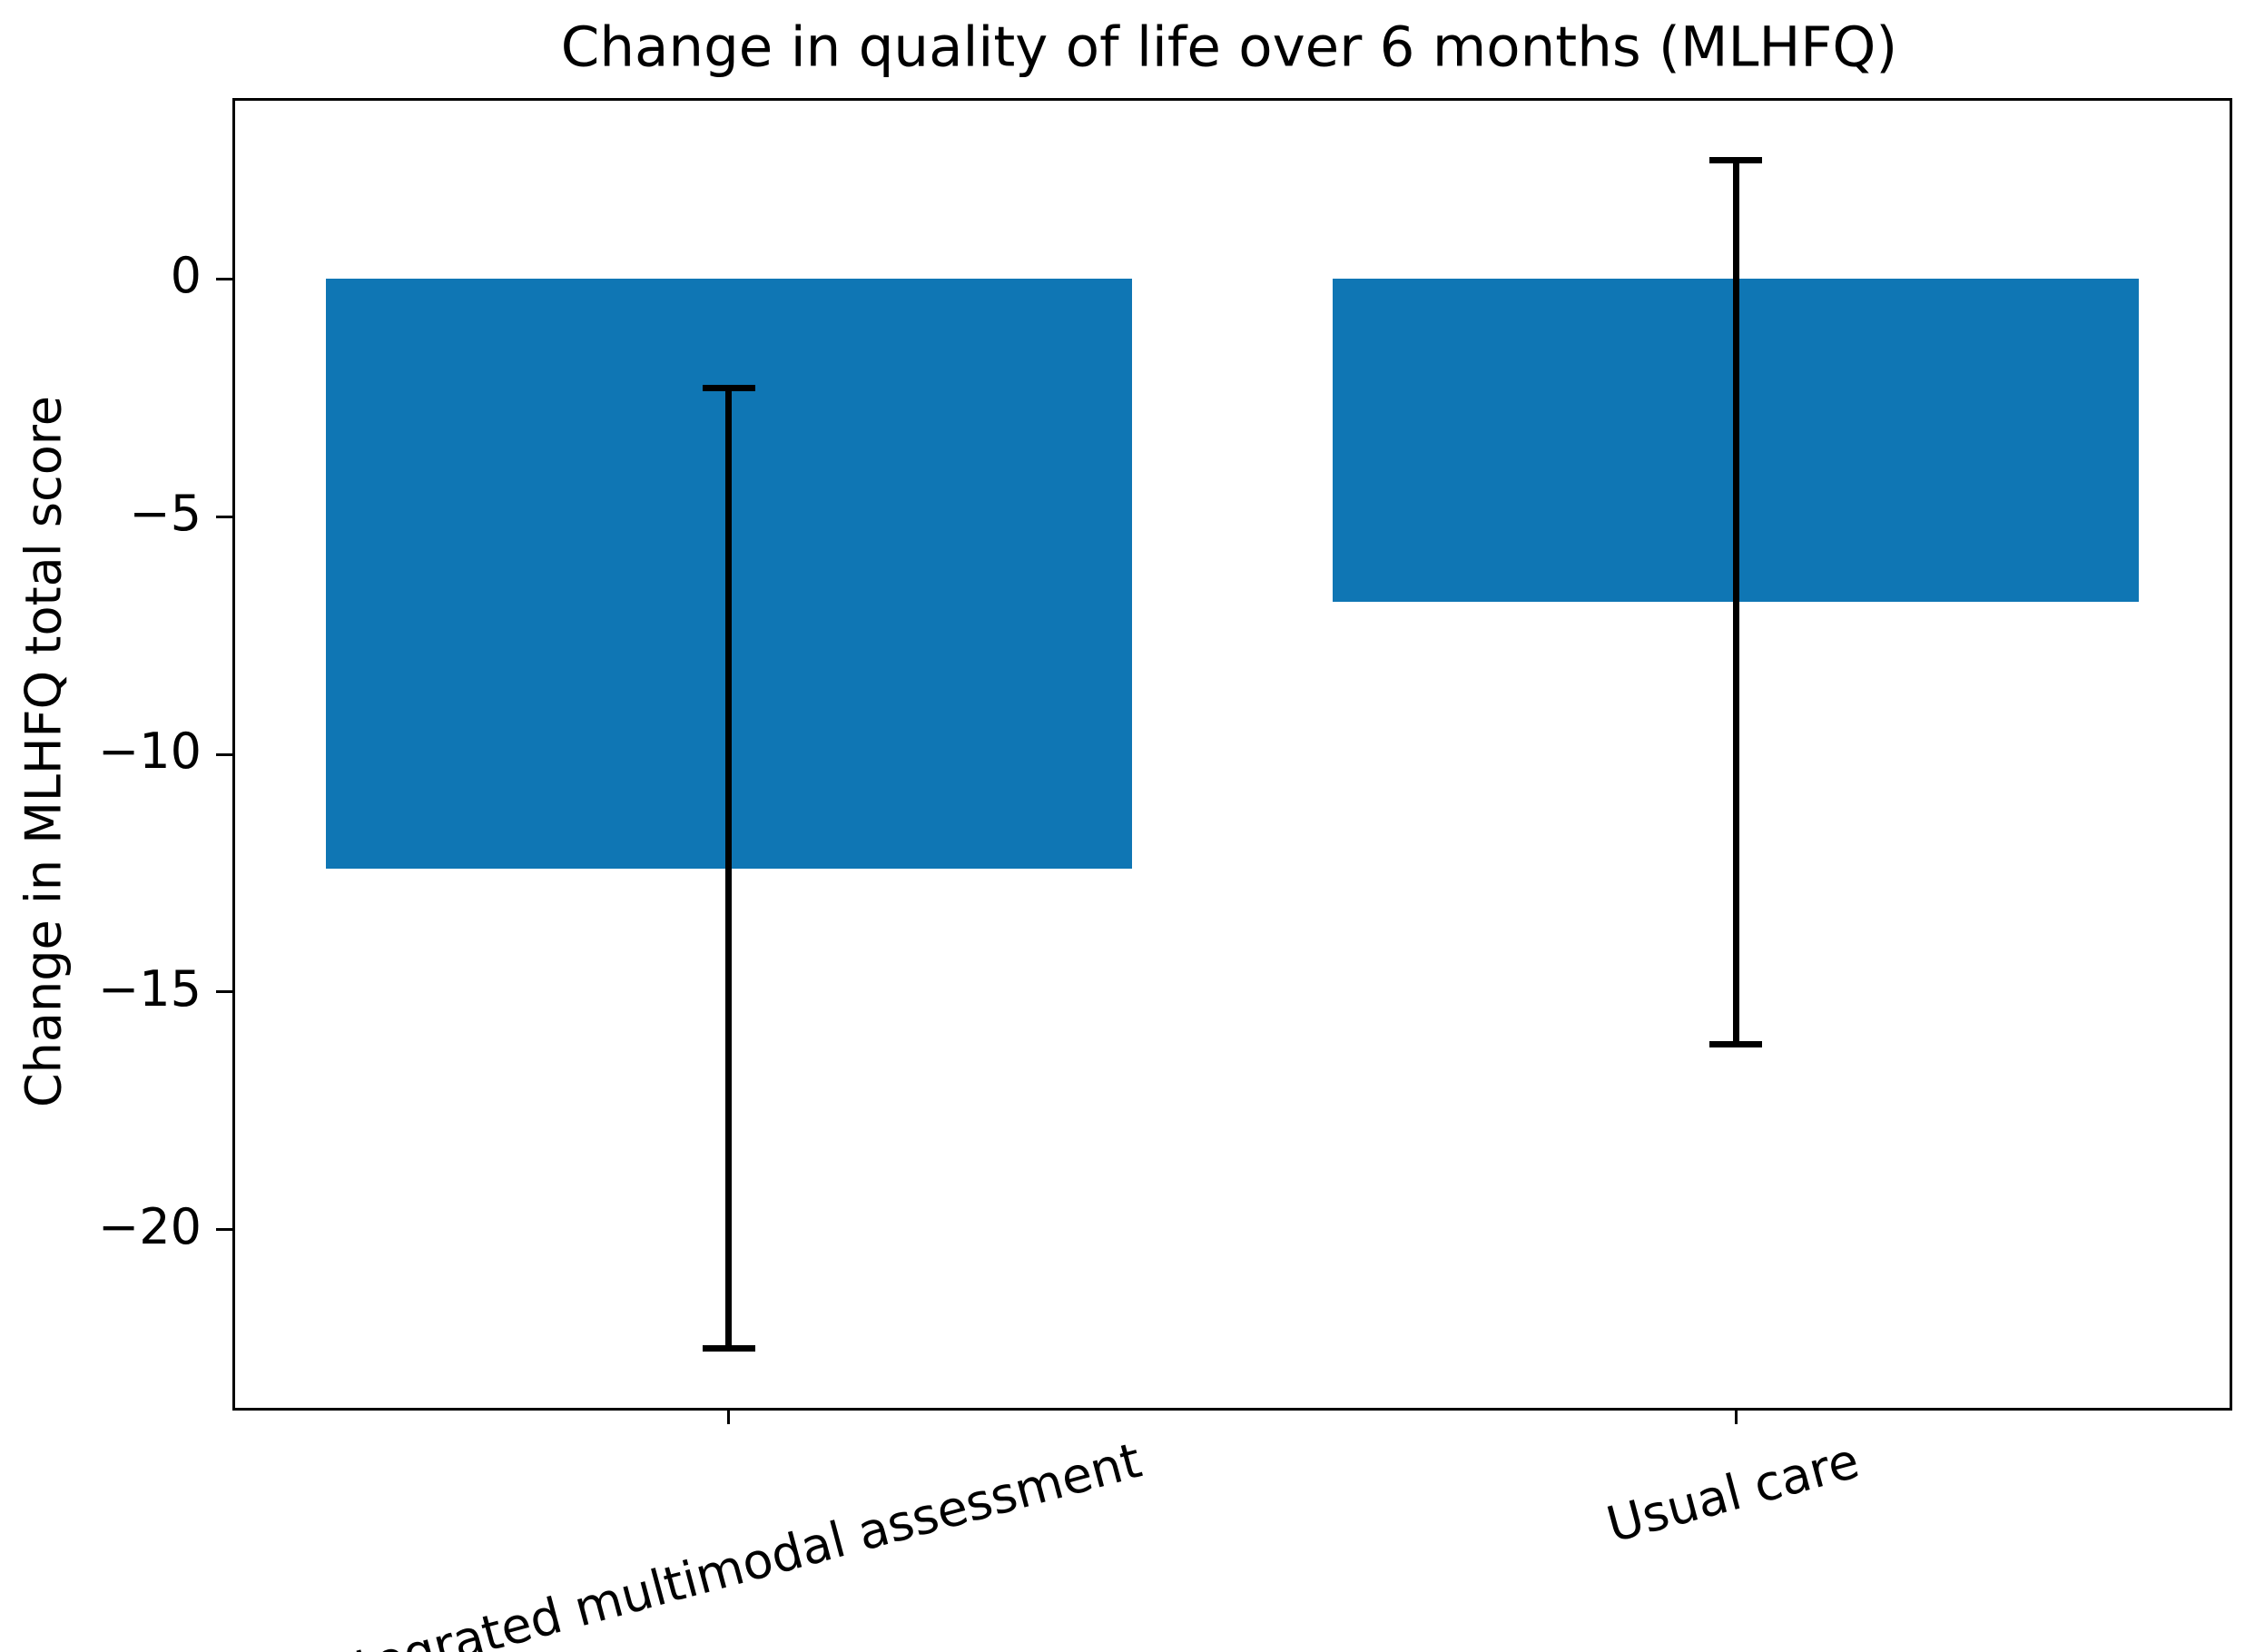  I want to click on y-tick-label-2: −10, so click(150, 751).